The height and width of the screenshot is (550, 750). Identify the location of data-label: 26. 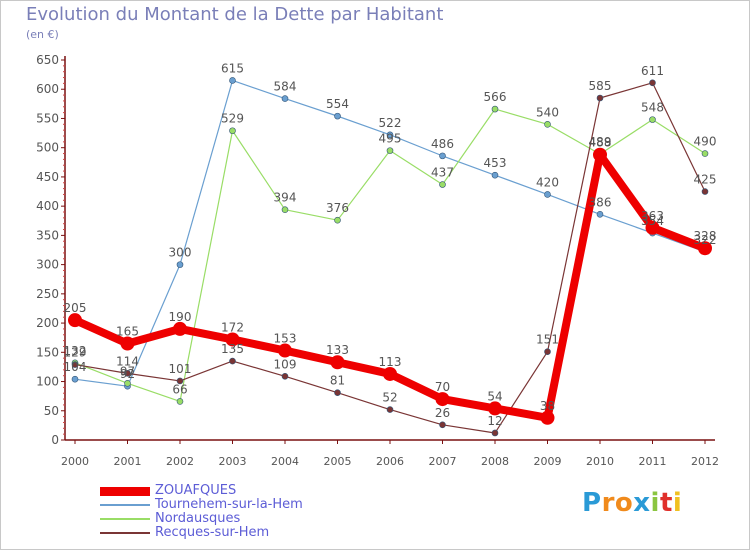
(442, 413).